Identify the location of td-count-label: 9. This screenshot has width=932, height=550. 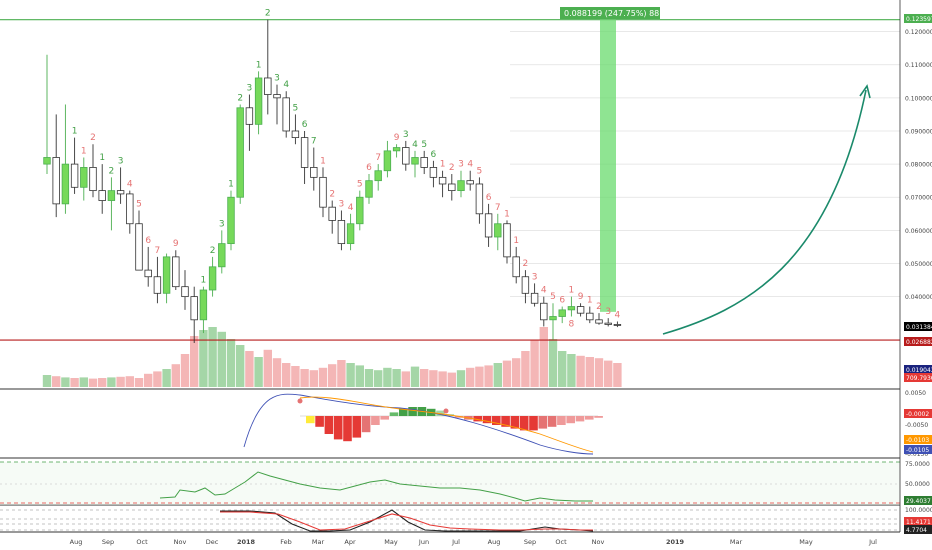
(397, 138).